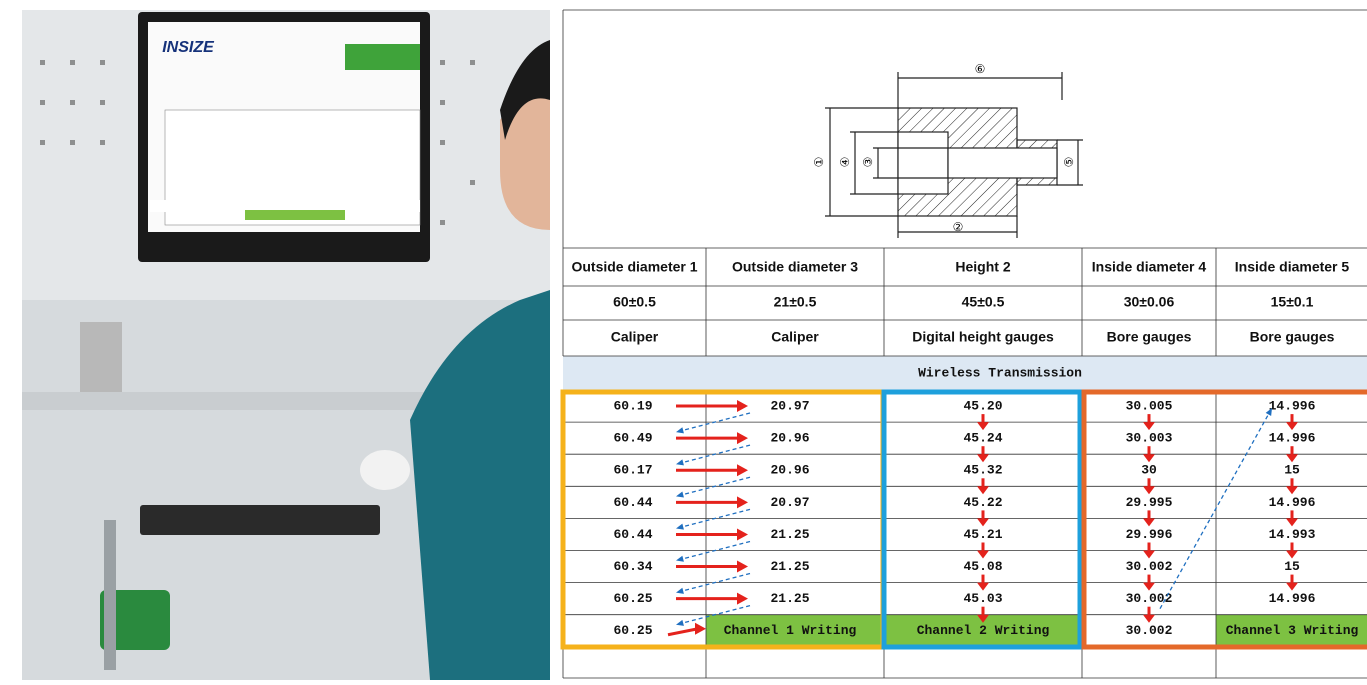 This screenshot has height=685, width=1367. I want to click on dimension-label: ⑥, so click(980, 69).